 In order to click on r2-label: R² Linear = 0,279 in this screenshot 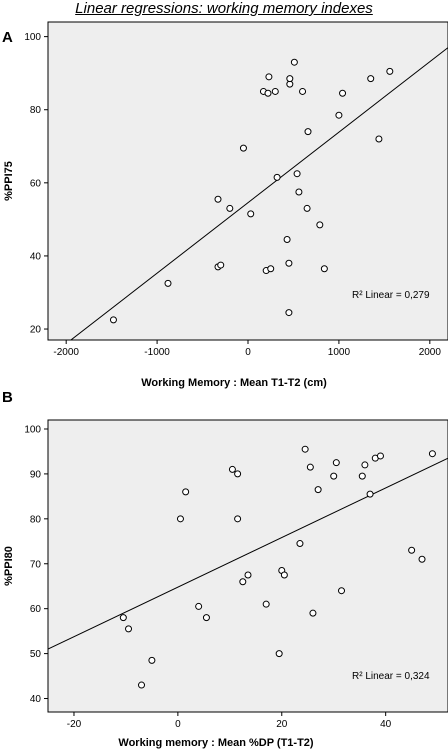, I will do `click(391, 295)`.